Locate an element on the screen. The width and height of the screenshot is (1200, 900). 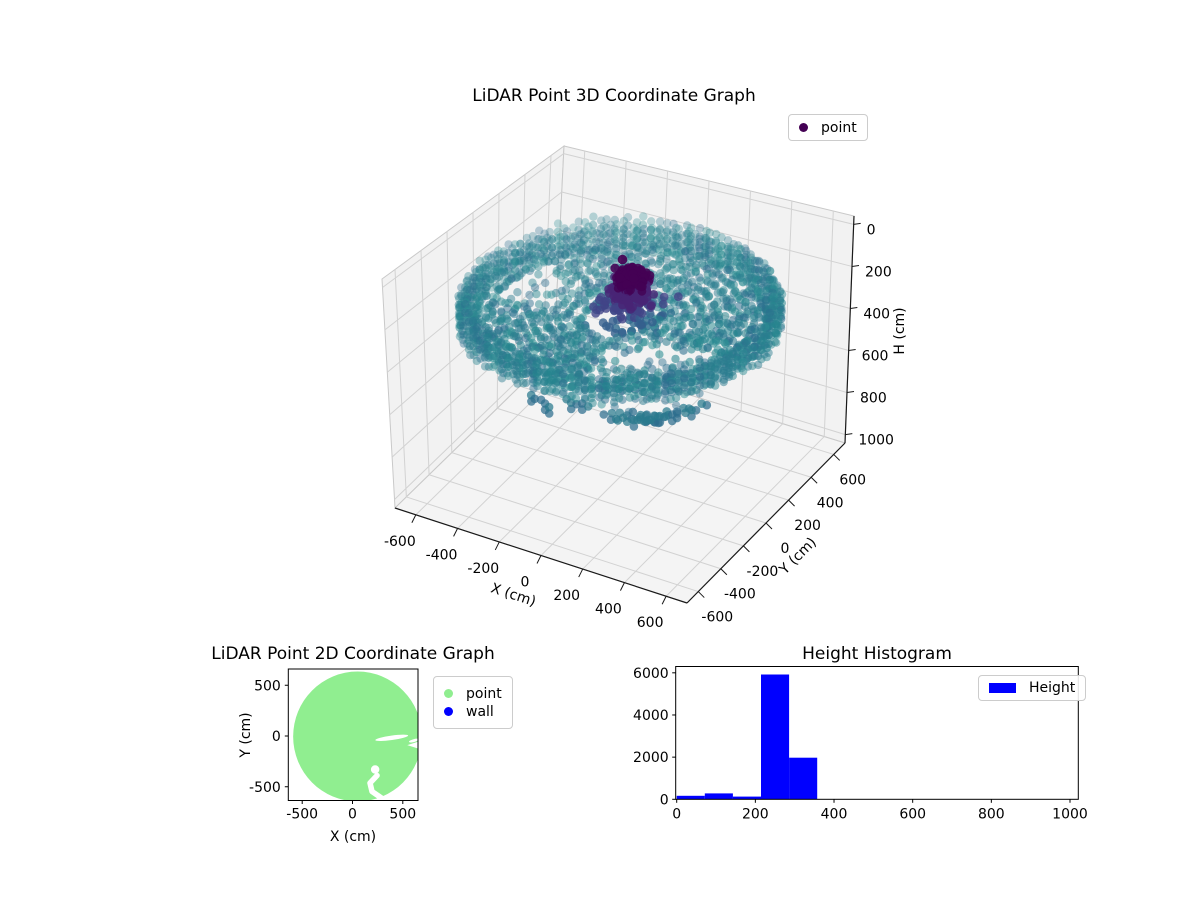
x-tick-label: -600 is located at coordinates (400, 542).